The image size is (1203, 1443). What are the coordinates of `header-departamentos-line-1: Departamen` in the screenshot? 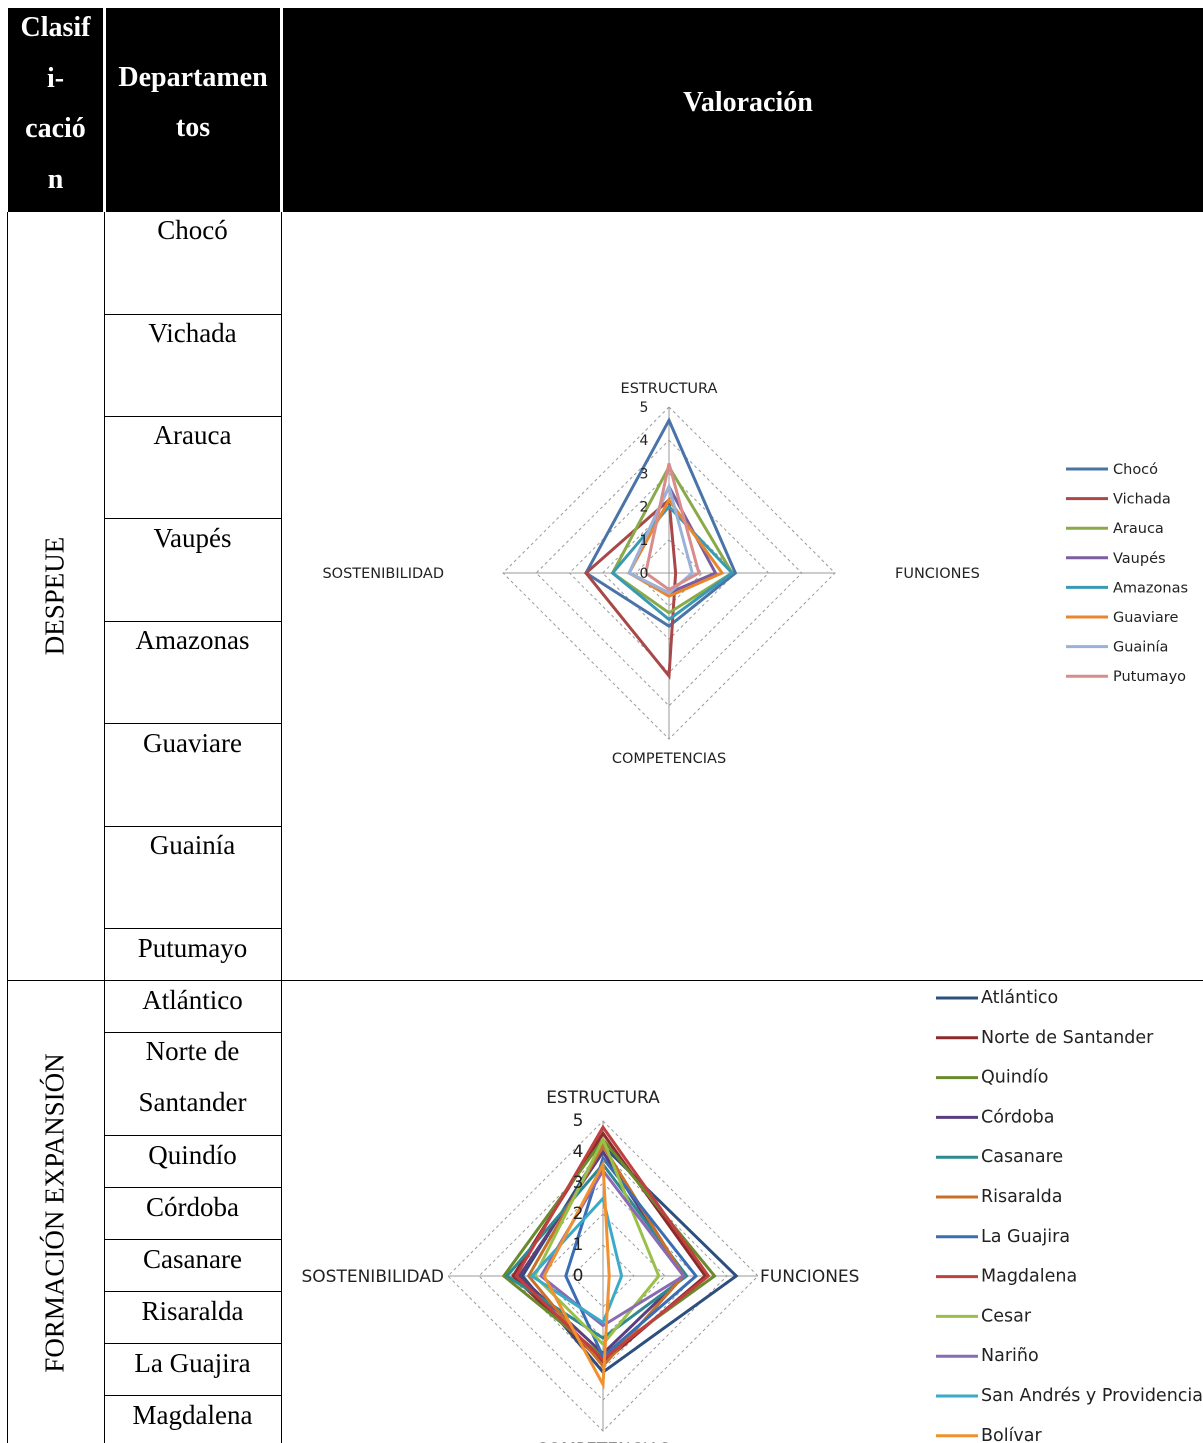 It's located at (193, 77).